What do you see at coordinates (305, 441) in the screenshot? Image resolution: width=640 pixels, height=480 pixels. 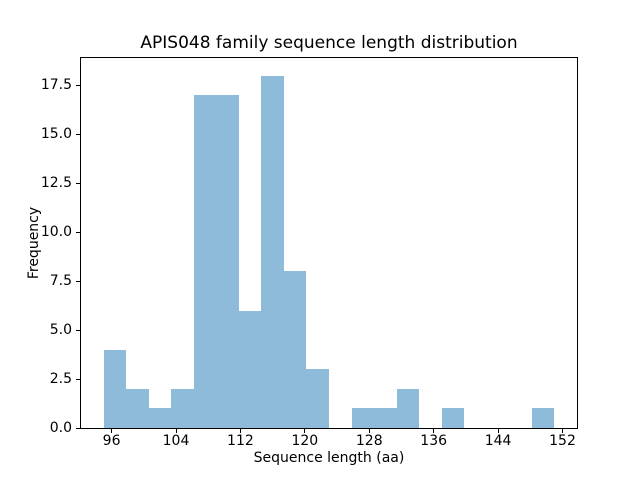 I see `x-tick-label: 120` at bounding box center [305, 441].